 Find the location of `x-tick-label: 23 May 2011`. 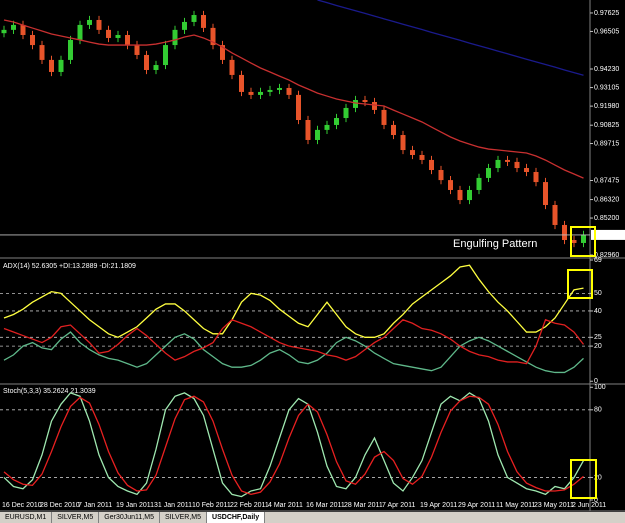

x-tick-label: 23 May 2011 is located at coordinates (554, 505).